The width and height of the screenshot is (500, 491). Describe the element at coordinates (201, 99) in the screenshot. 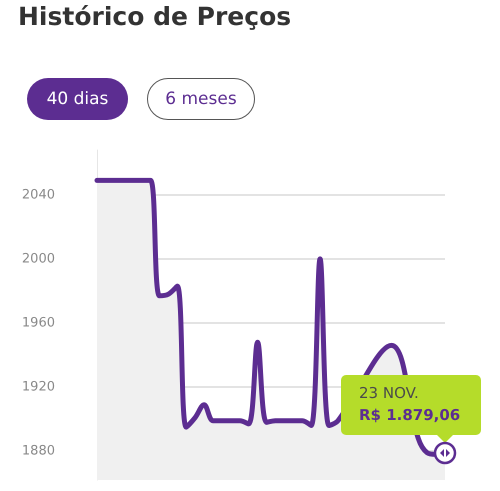

I see `text: 6 meses` at that location.